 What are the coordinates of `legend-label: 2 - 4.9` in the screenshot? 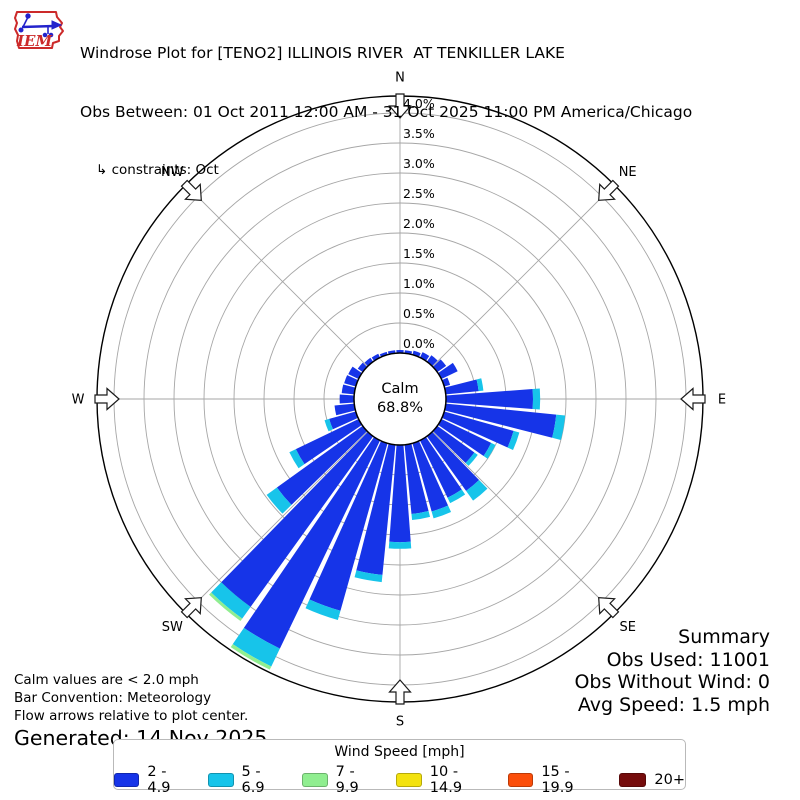 It's located at (159, 780).